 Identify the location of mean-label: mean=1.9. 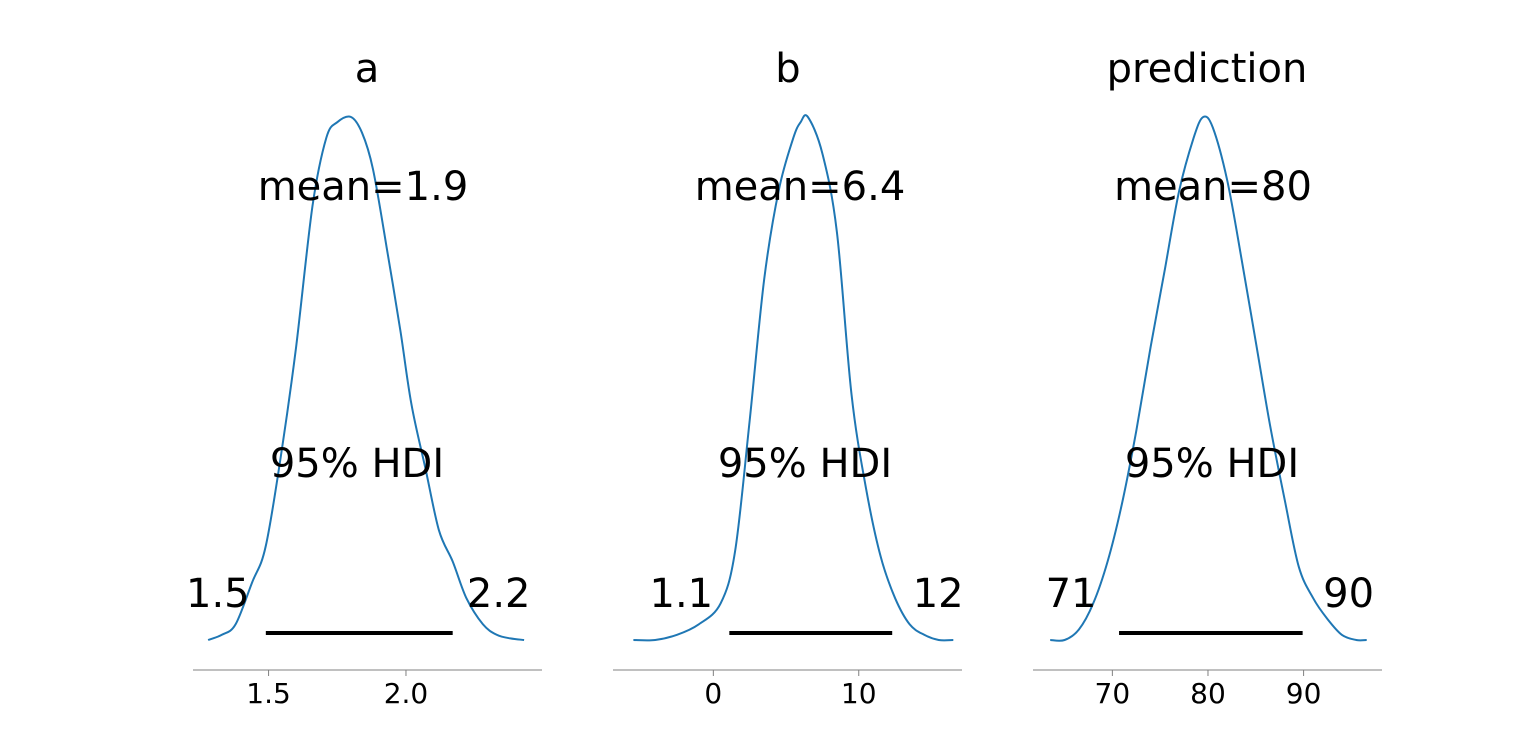
(363, 187).